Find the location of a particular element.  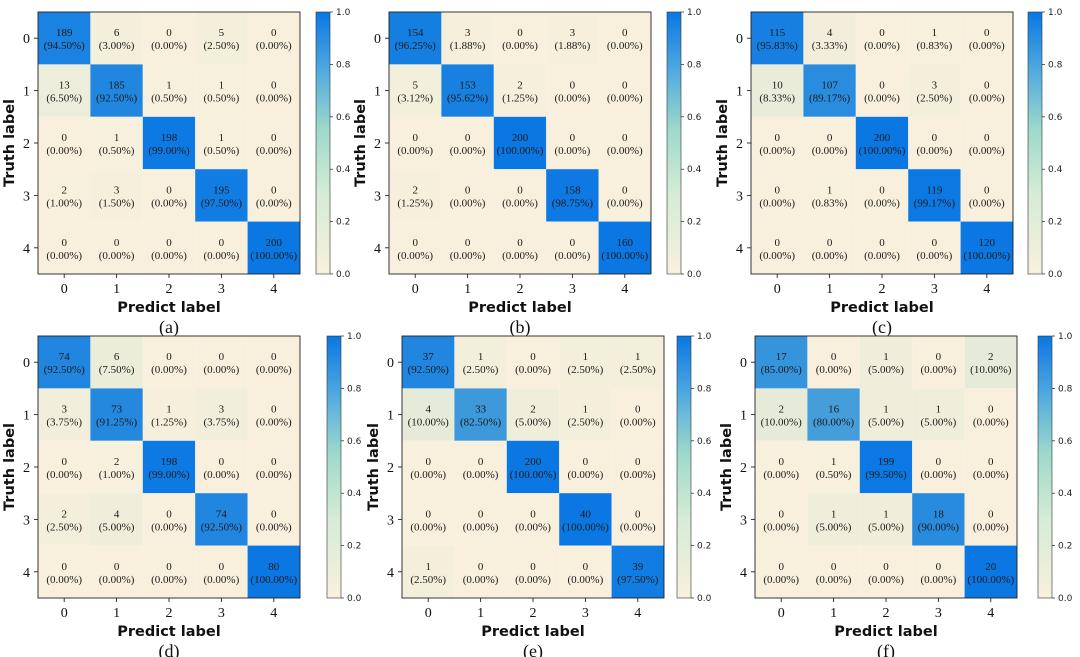

colorbar-tick-label: 0.4 is located at coordinates (354, 494).